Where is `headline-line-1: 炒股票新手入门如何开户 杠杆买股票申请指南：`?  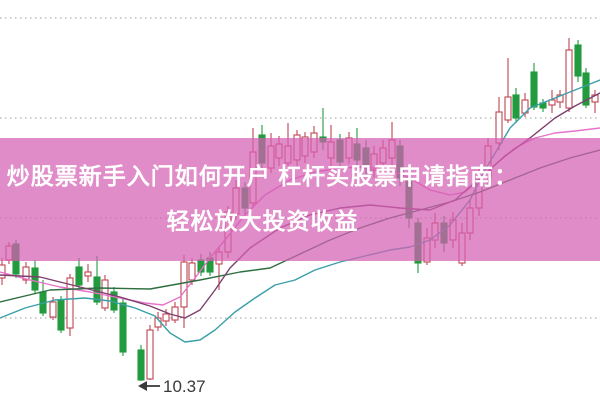 headline-line-1: 炒股票新手入门如何开户 杠杆买股票申请指南： is located at coordinates (262, 176).